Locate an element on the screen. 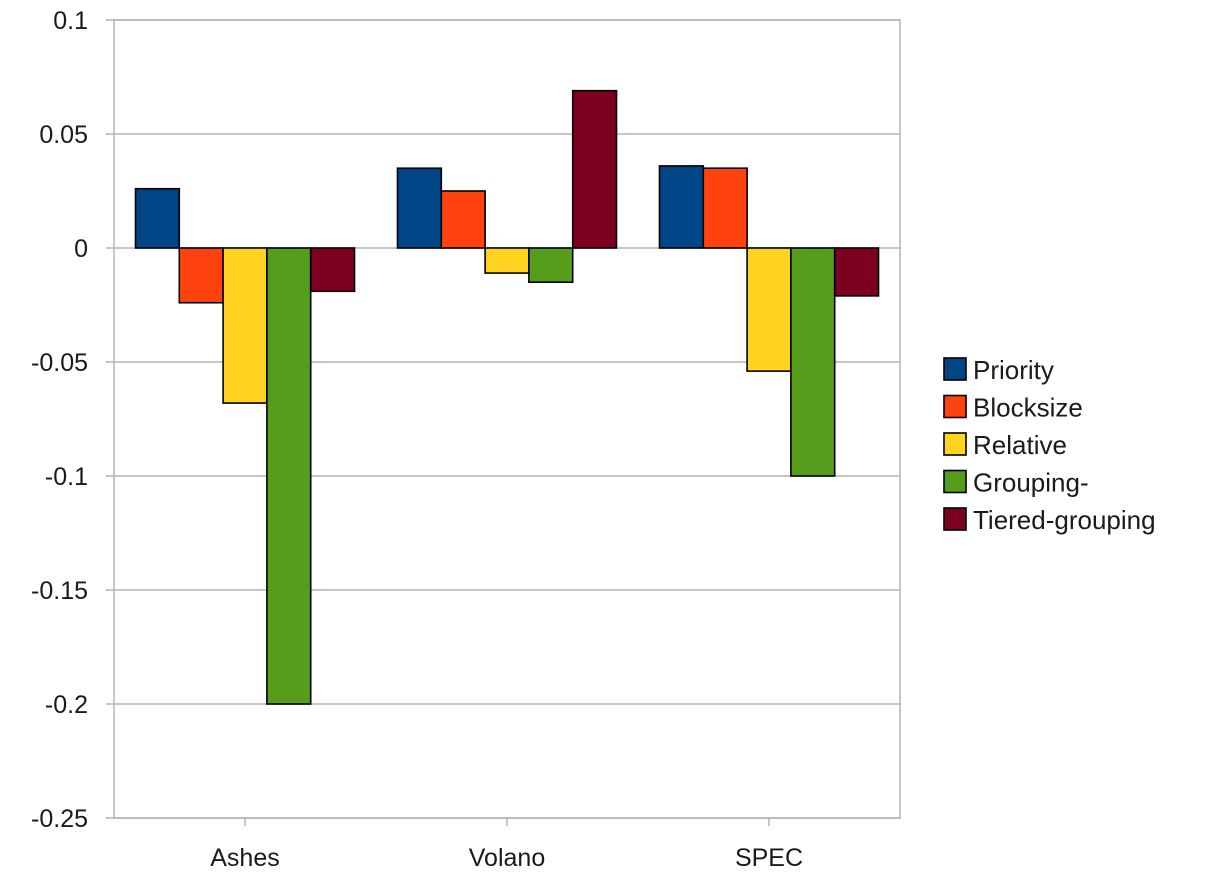  x-tick-label: Volano is located at coordinates (507, 858).